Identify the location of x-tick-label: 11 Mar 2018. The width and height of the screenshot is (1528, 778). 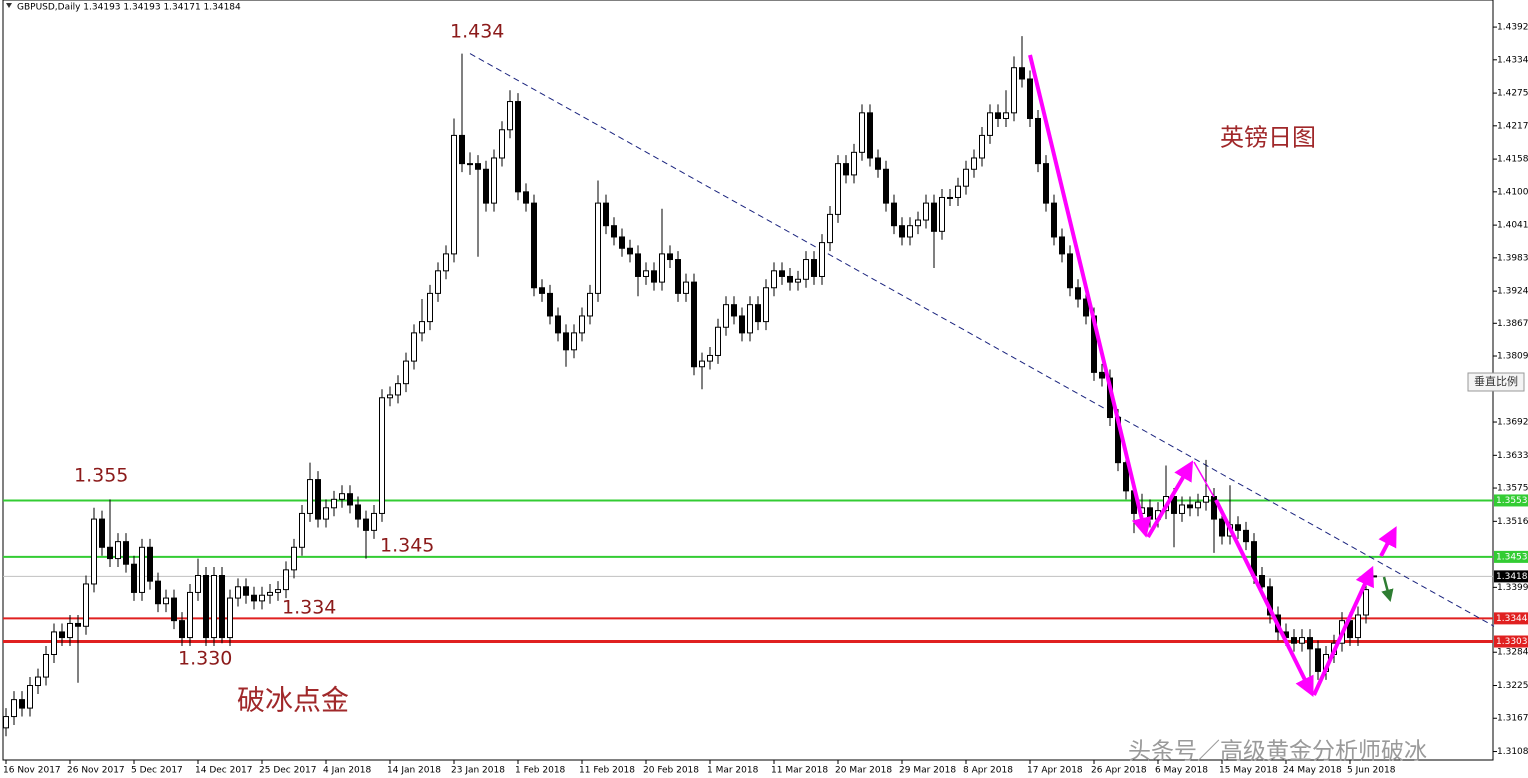
(799, 771).